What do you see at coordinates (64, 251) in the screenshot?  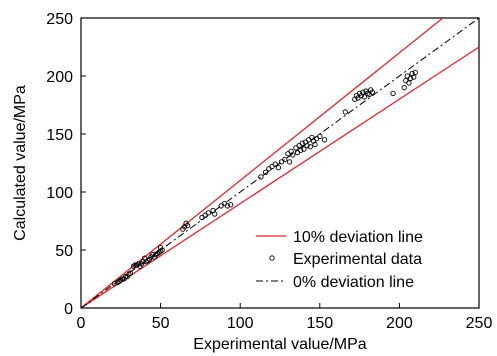 I see `y-tick-label: 50` at bounding box center [64, 251].